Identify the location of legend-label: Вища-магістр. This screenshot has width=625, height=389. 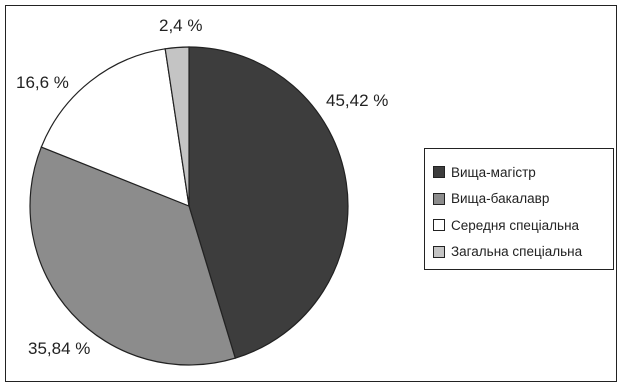
(493, 172).